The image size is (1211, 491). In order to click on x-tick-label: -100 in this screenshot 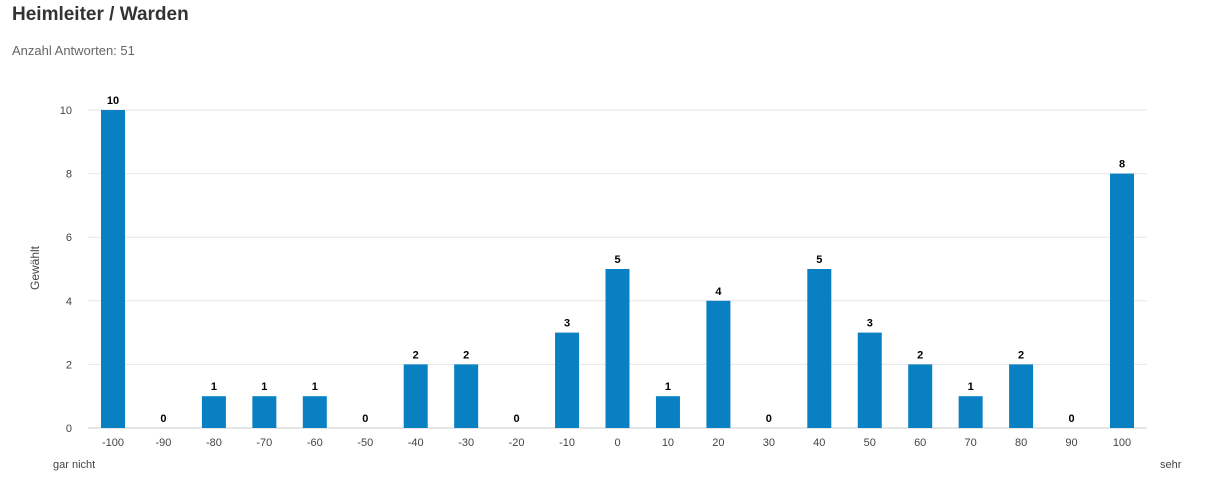, I will do `click(113, 443)`.